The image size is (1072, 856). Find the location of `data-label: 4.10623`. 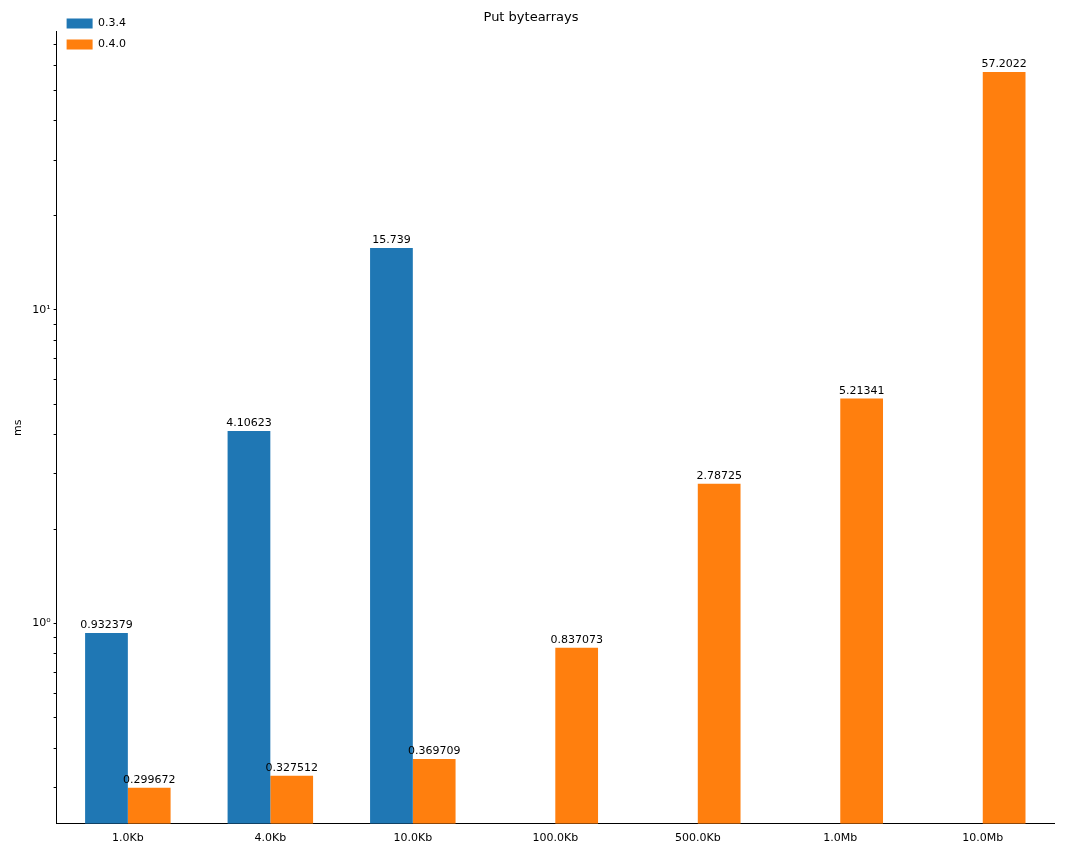

data-label: 4.10623 is located at coordinates (249, 423).